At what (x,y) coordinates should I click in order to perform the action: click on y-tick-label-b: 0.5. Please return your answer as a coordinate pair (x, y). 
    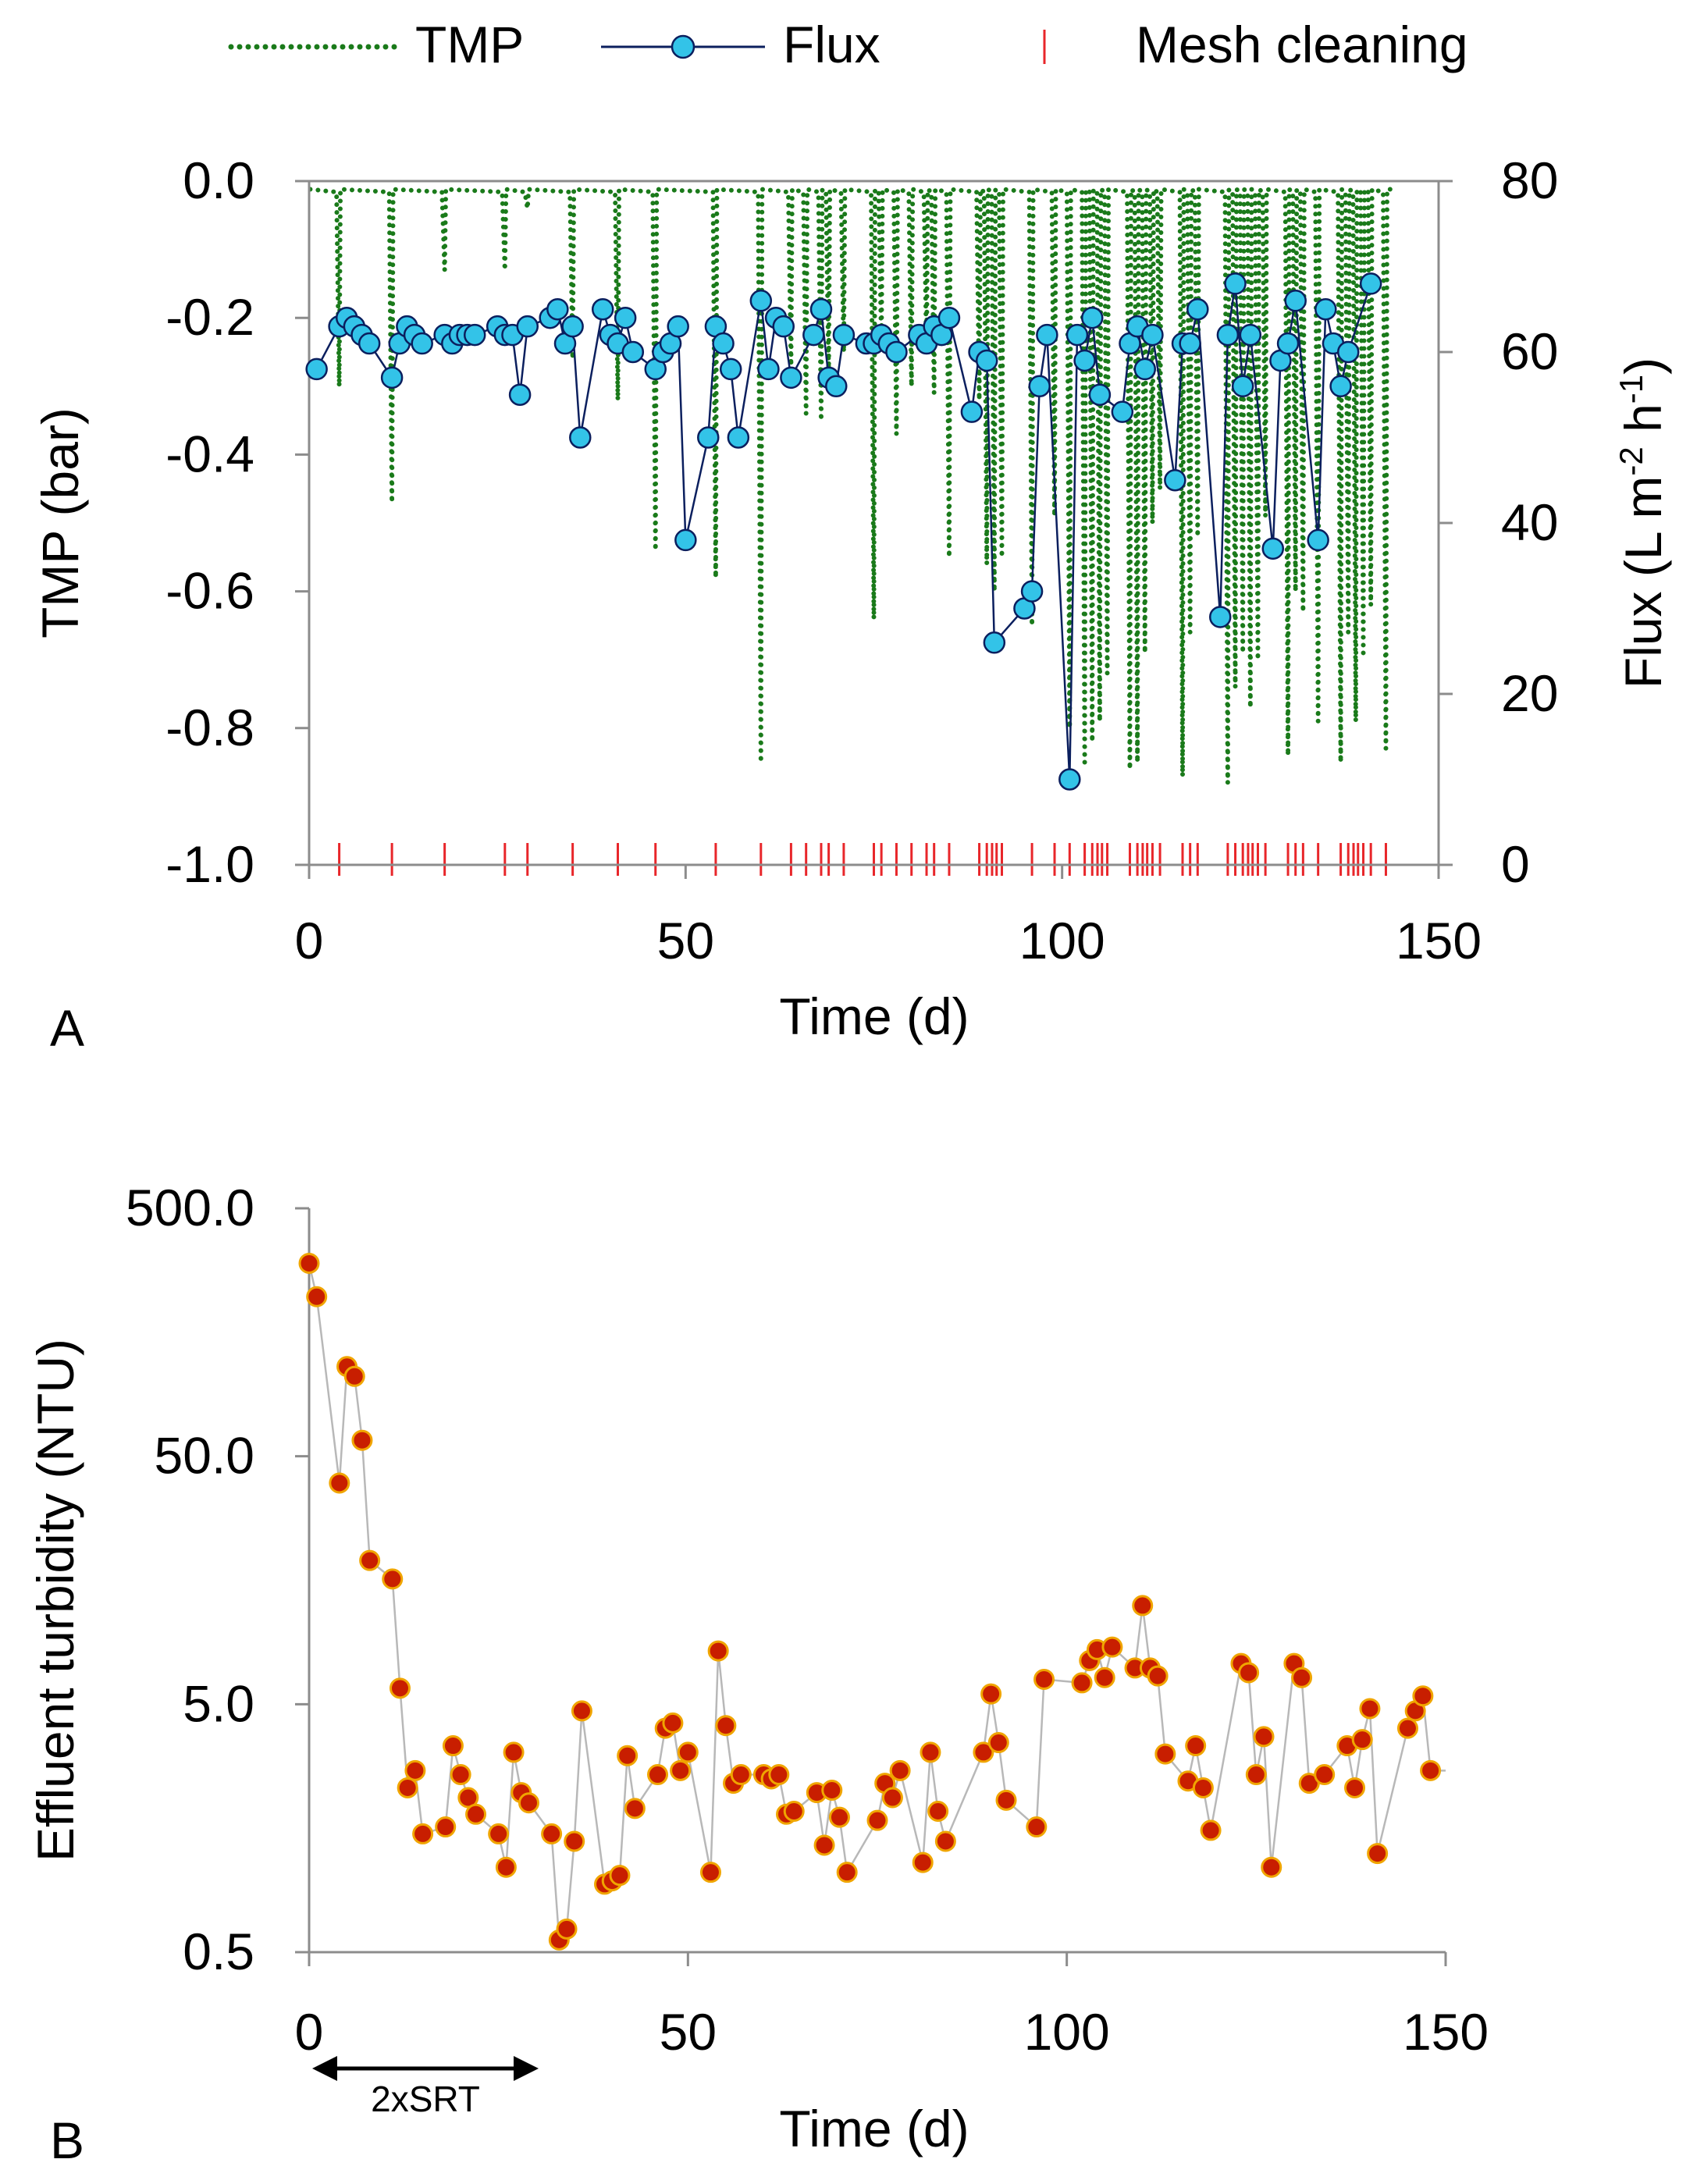
    Looking at the image, I should click on (218, 1951).